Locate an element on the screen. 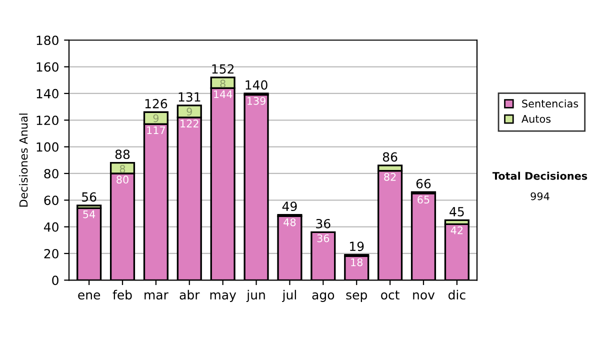 This screenshot has height=340, width=600. y-tick-label: 40 is located at coordinates (51, 227).